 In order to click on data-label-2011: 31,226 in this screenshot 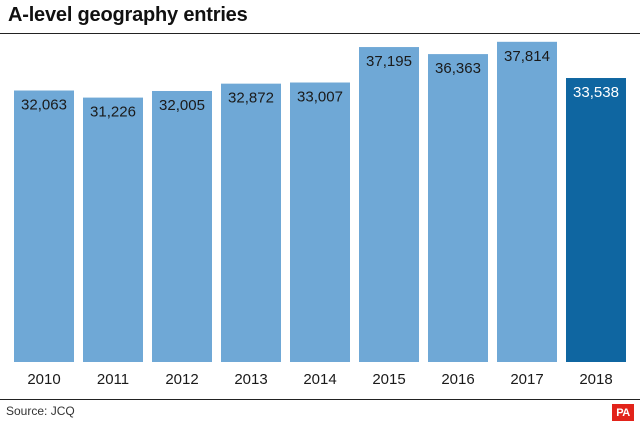, I will do `click(113, 112)`.